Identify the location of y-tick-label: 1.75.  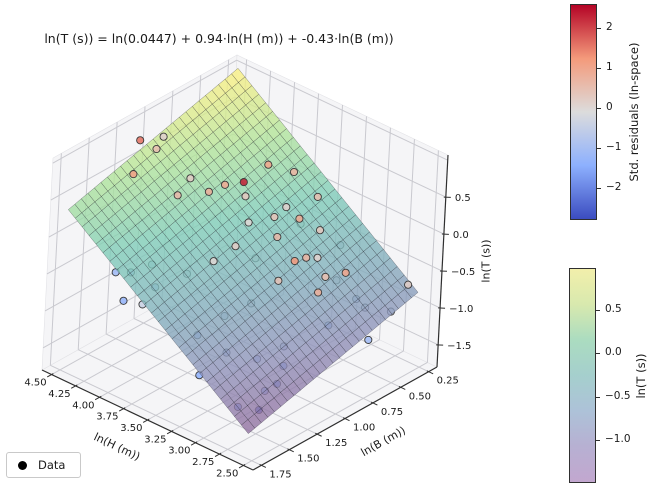
(280, 474).